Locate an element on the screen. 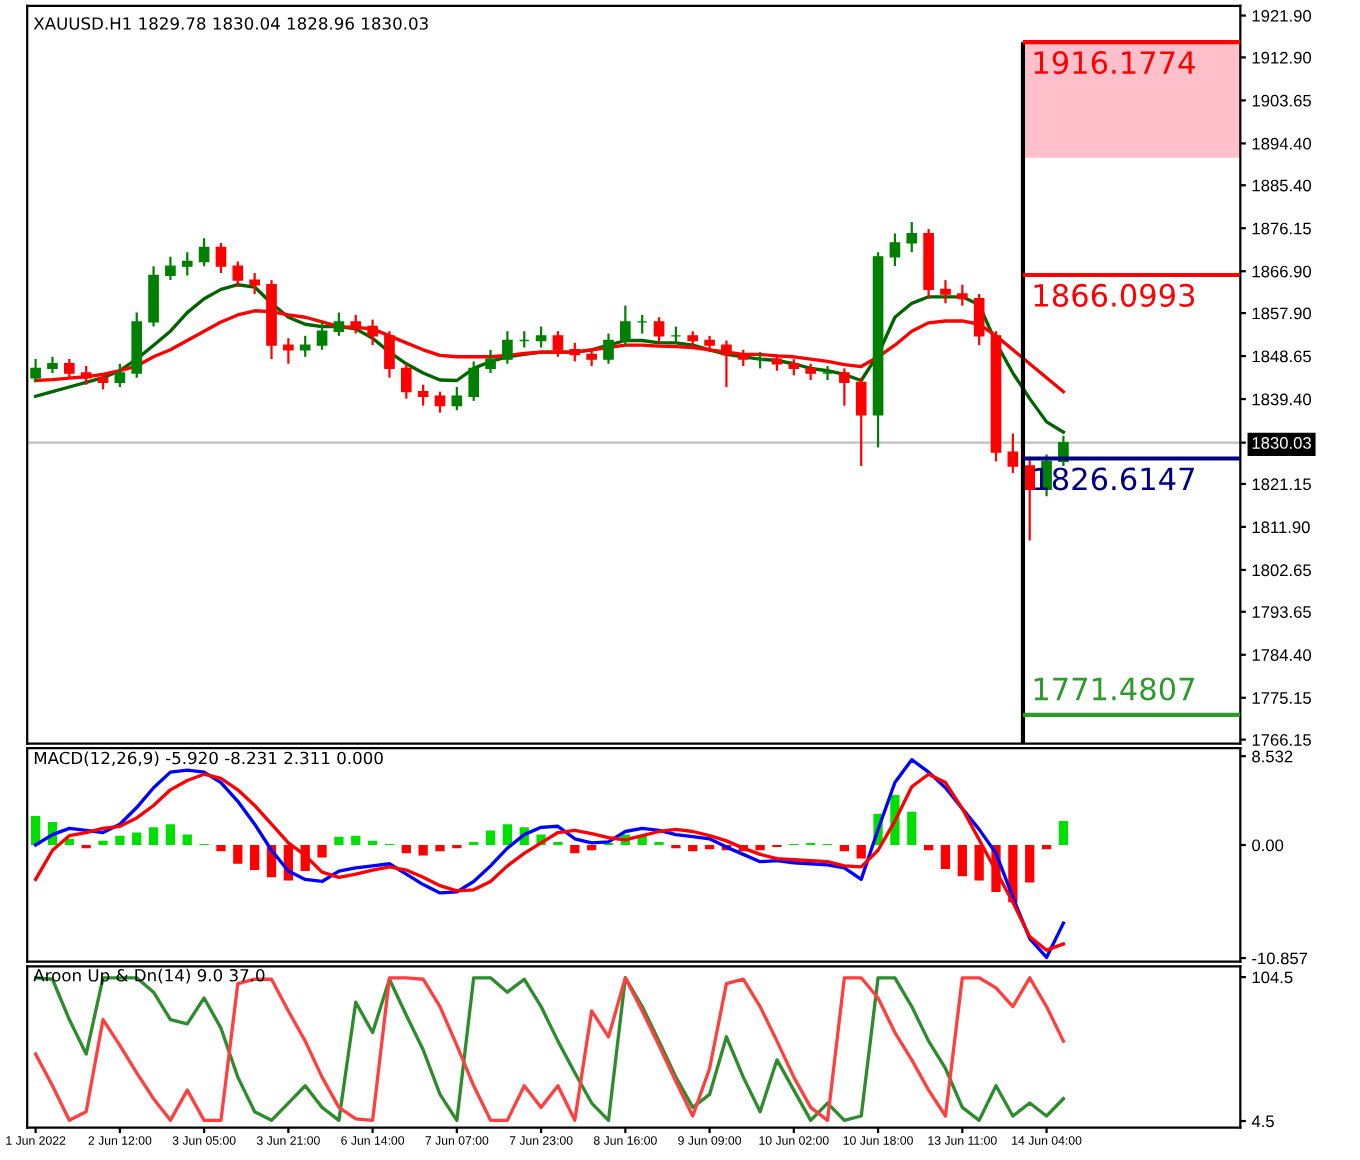 Image resolution: width=1360 pixels, height=1160 pixels. y-tick-label: 1876.15 is located at coordinates (1281, 228).